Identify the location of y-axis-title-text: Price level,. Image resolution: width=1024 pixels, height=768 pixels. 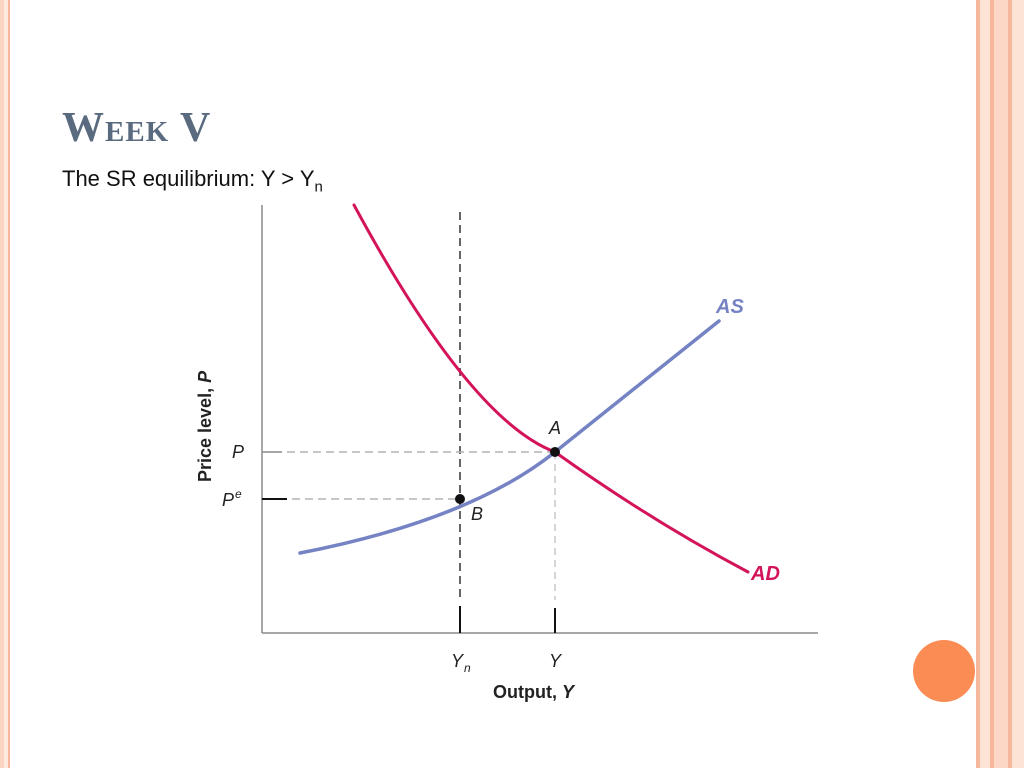
(205, 432).